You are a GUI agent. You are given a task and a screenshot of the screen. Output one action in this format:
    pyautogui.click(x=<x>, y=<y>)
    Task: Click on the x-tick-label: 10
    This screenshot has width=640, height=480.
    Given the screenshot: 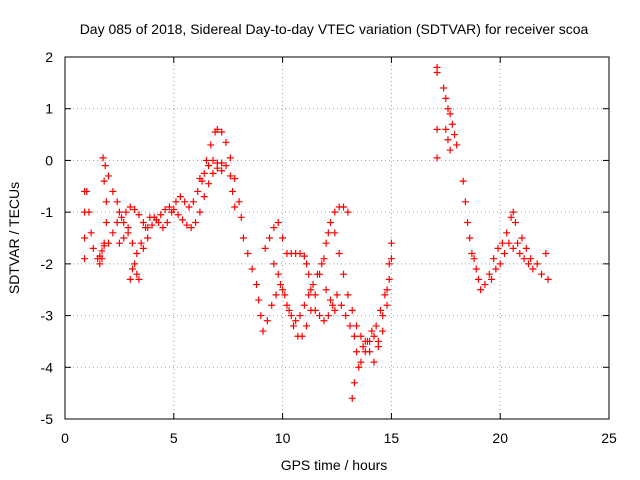 What is the action you would take?
    pyautogui.click(x=283, y=438)
    